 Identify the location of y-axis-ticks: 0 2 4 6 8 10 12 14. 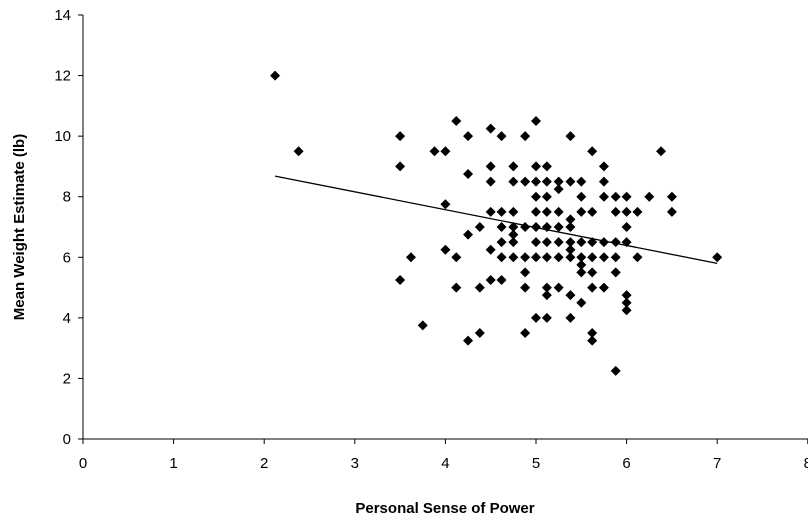
(68, 227).